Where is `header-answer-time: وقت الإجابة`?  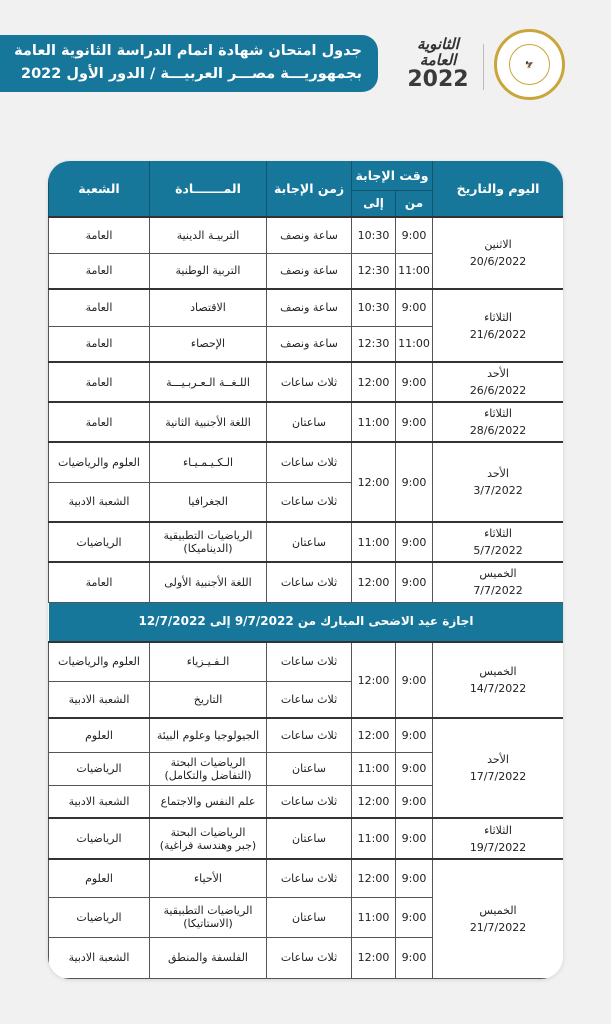
header-answer-time: وقت الإجابة is located at coordinates (392, 175).